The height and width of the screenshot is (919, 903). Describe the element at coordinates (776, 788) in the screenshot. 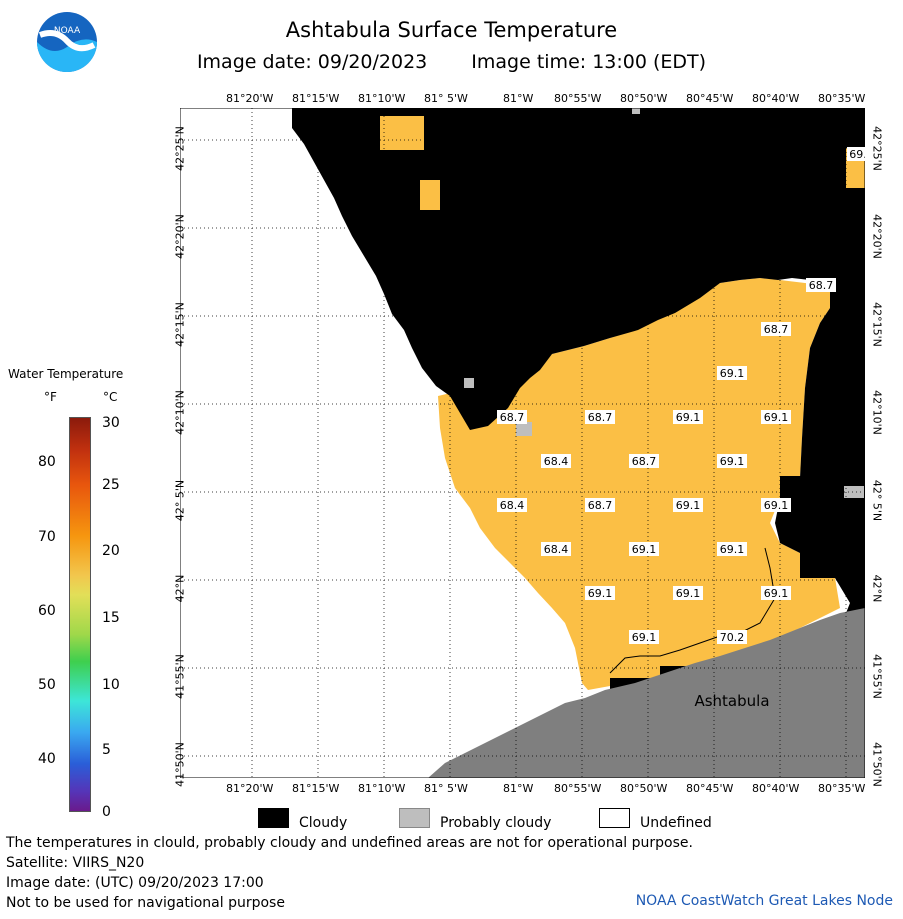

I see `lon-label-bottom: 80°40'W` at that location.